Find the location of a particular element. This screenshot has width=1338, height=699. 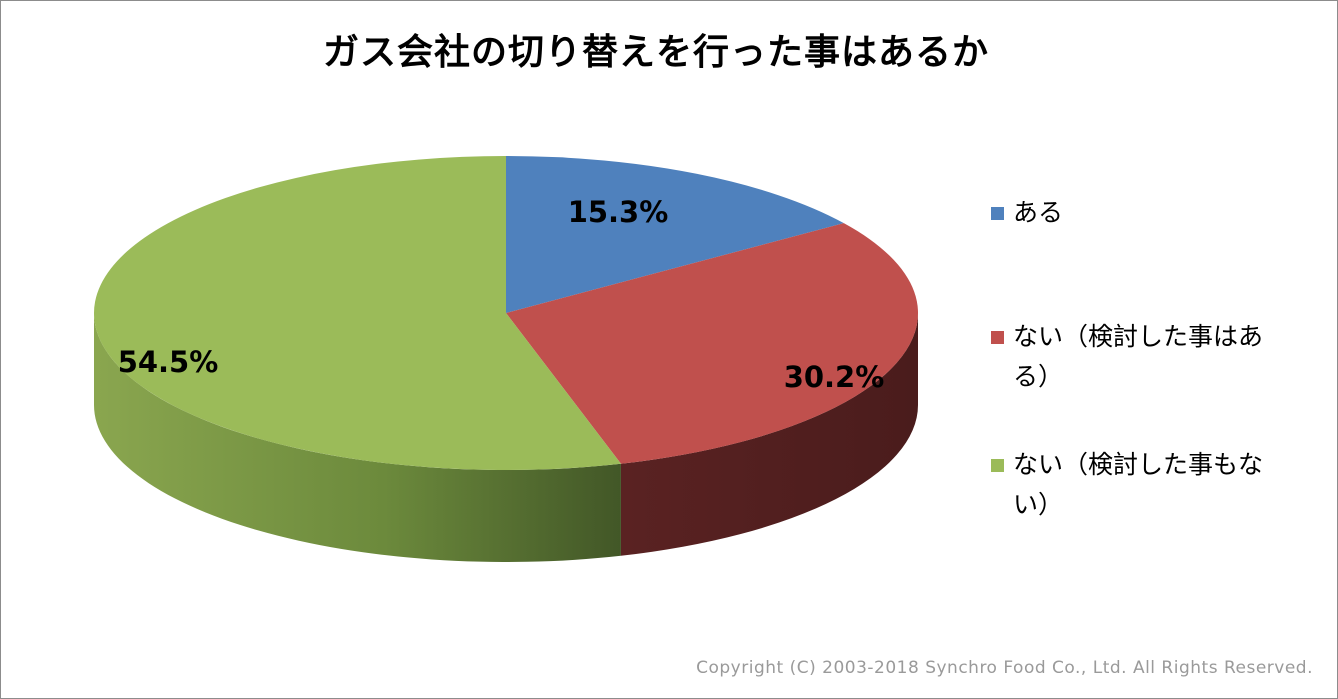

legend-swatch-nai-kentou-aru is located at coordinates (997, 337).